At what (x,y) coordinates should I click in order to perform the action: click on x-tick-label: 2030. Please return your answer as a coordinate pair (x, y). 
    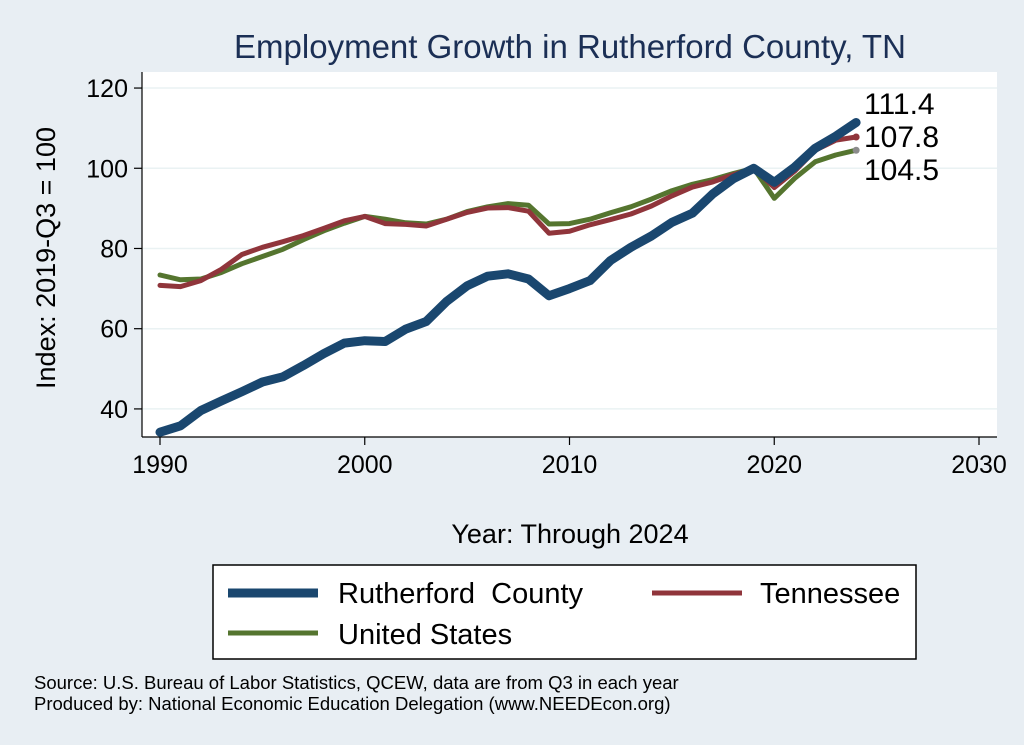
    Looking at the image, I should click on (979, 465).